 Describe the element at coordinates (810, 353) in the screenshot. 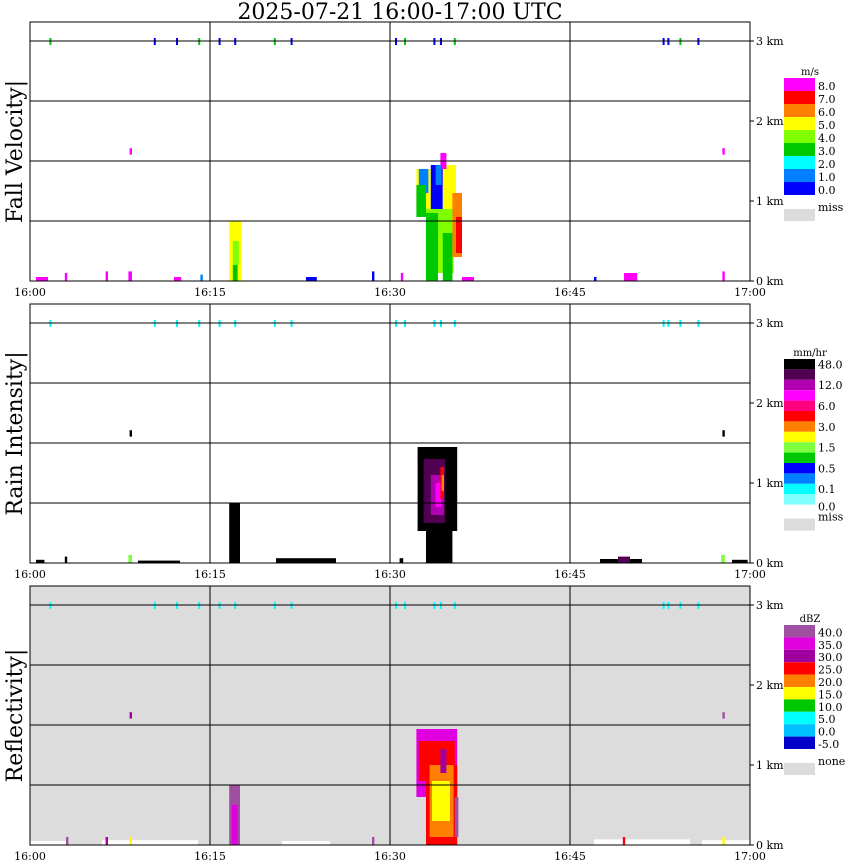

I see `legend-units: mm/hr` at that location.